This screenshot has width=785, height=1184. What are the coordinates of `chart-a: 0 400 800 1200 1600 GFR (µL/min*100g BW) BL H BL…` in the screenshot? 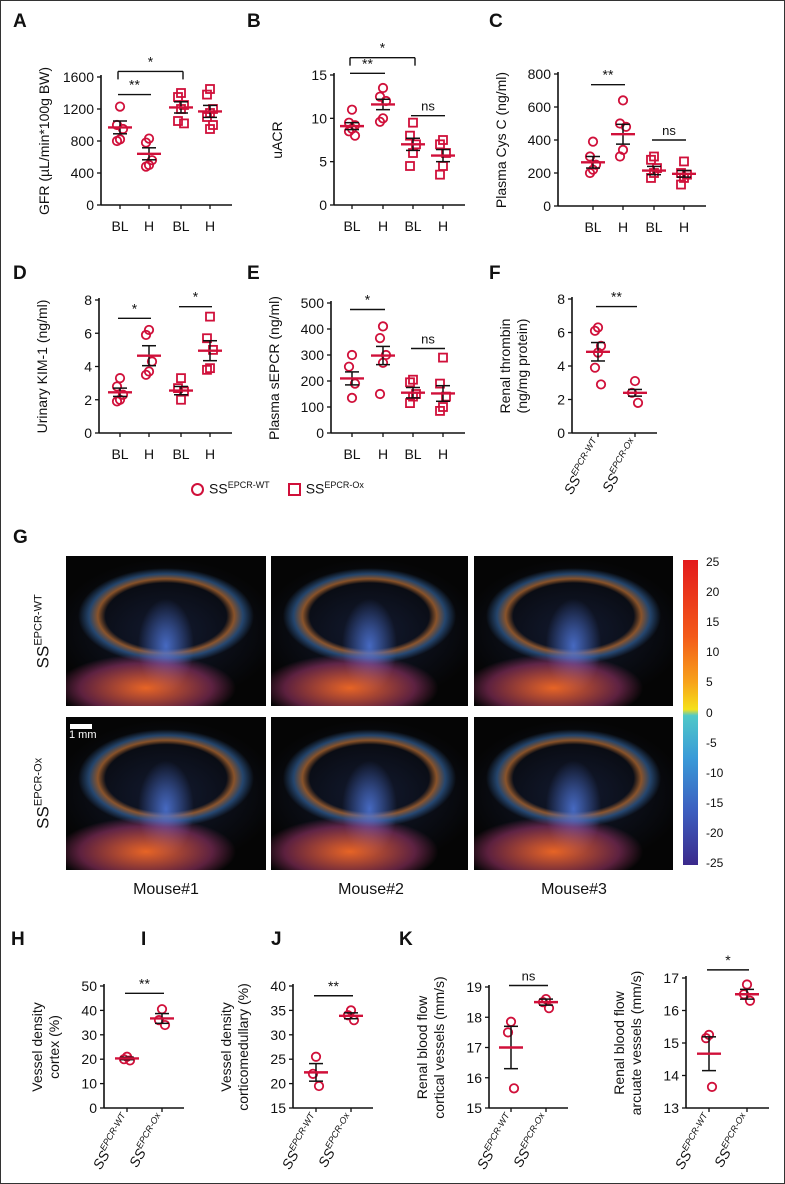 It's located at (134, 143).